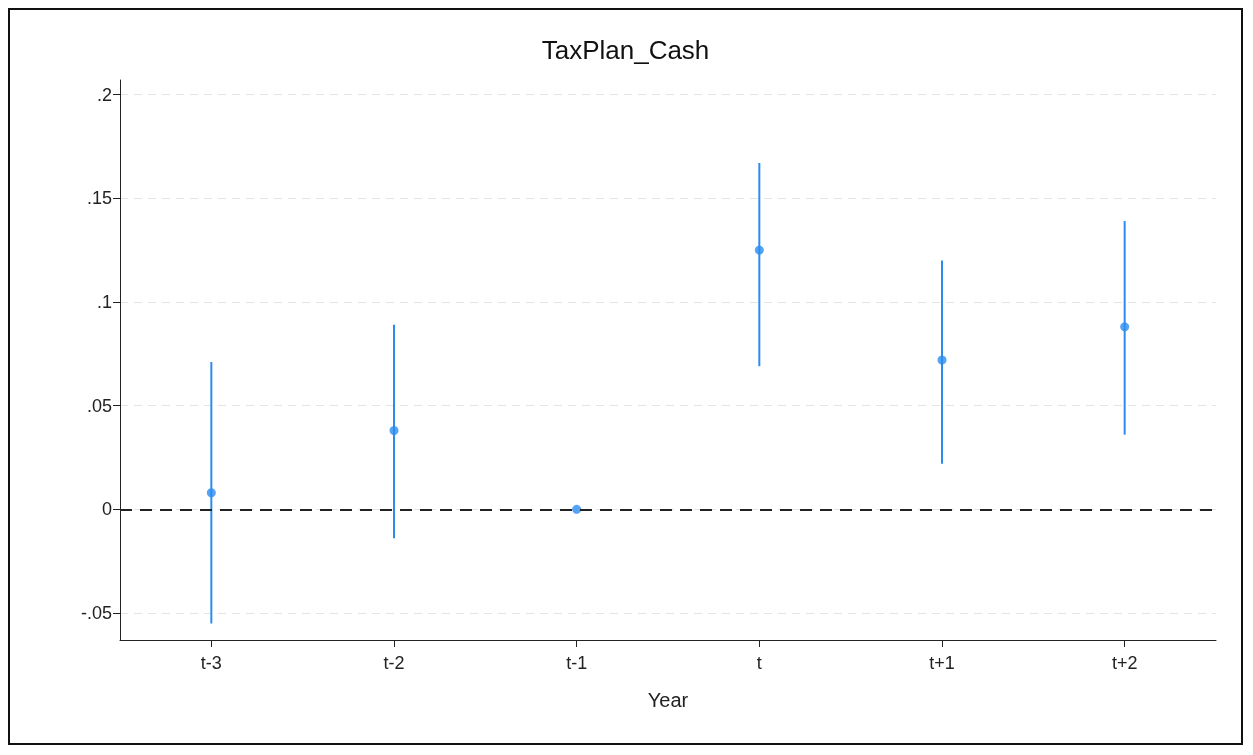 This screenshot has height=755, width=1253. I want to click on y-tick-label: -.05, so click(96, 613).